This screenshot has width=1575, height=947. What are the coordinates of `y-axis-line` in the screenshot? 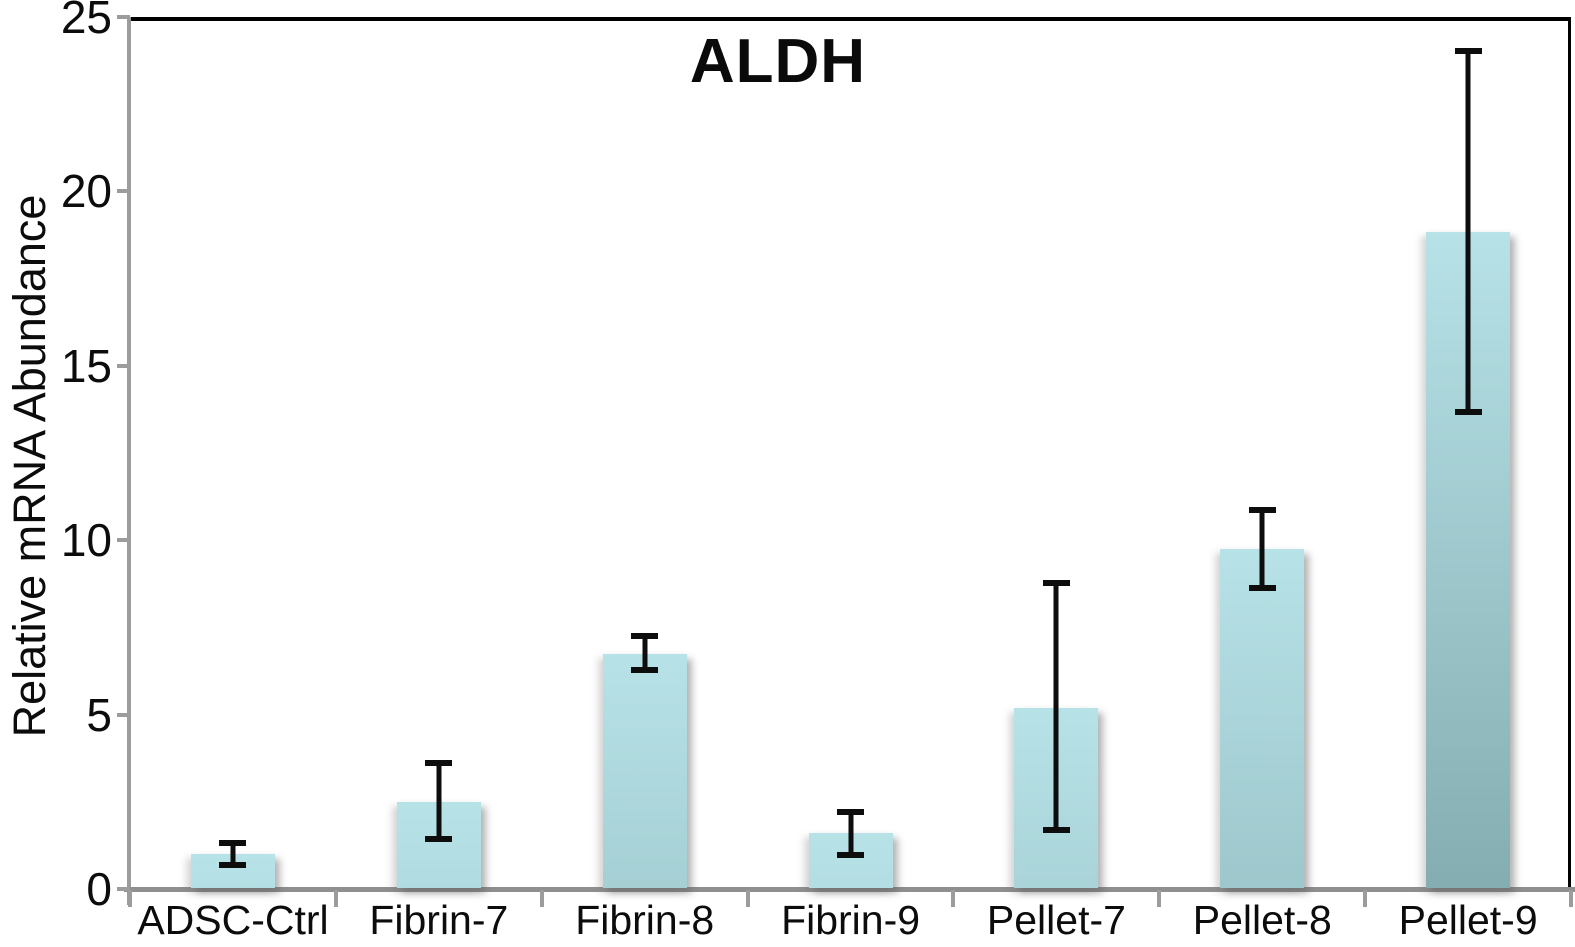 It's located at (129, 461).